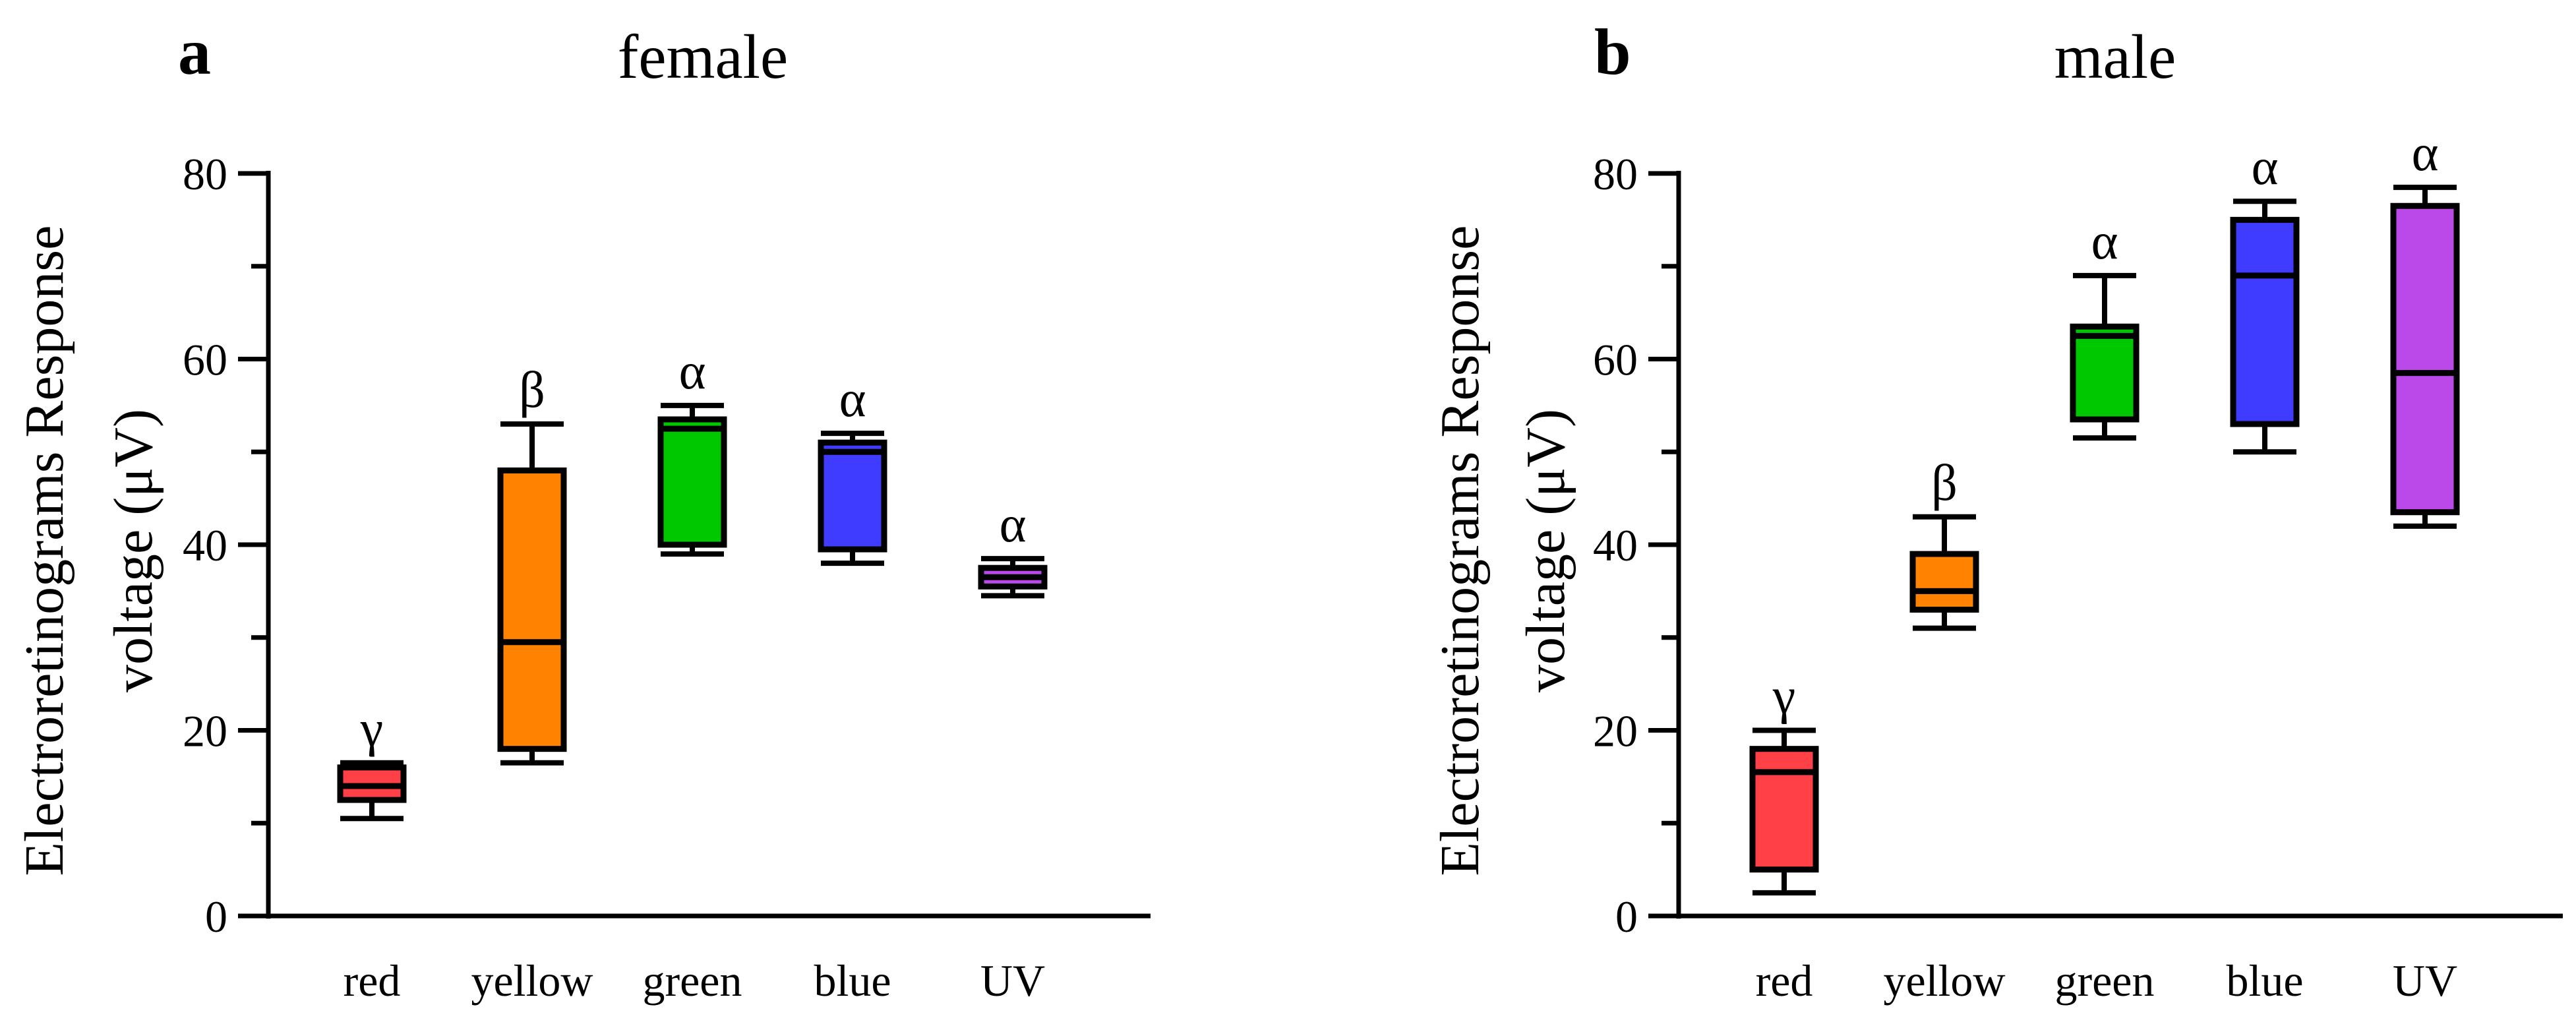 This screenshot has height=1034, width=2576. I want to click on panel-a-yellow-box, so click(532, 610).